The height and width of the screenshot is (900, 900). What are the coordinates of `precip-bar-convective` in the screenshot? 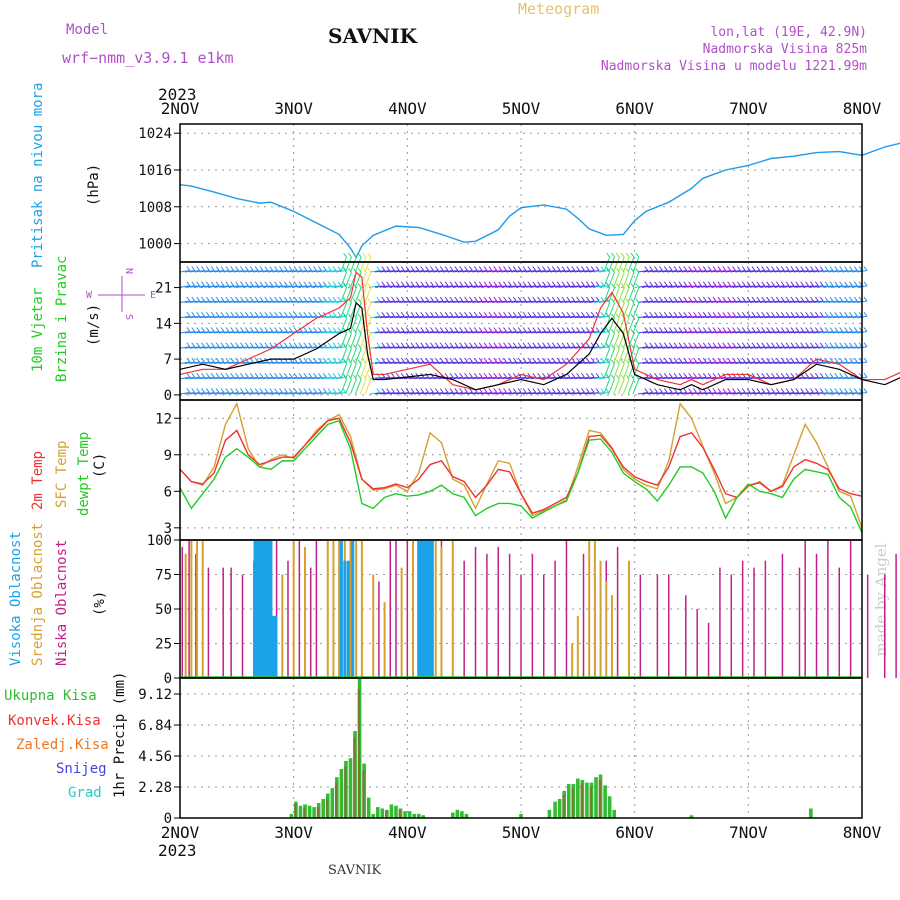 It's located at (563, 806).